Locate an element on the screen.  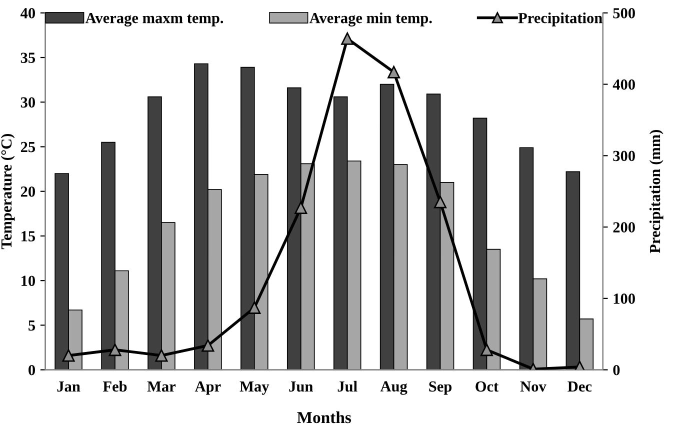
y2-tick-label: 500 is located at coordinates (624, 13).